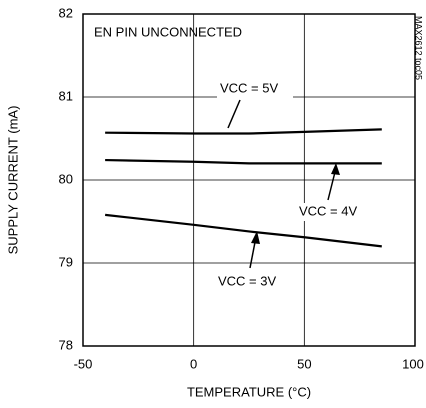 The width and height of the screenshot is (426, 408). Describe the element at coordinates (66, 95) in the screenshot. I see `y-tick-label: 81` at that location.